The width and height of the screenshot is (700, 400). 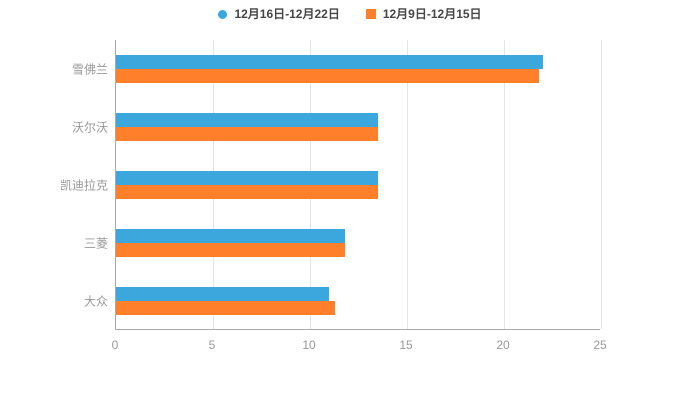 I want to click on bar-series2-雪佛兰, so click(x=327, y=76).